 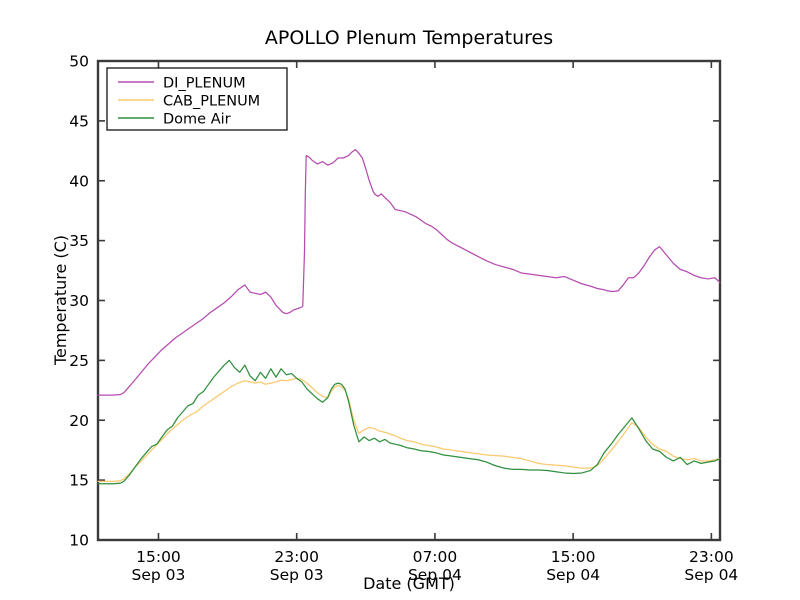 I want to click on y-tick-label: 25, so click(x=79, y=361).